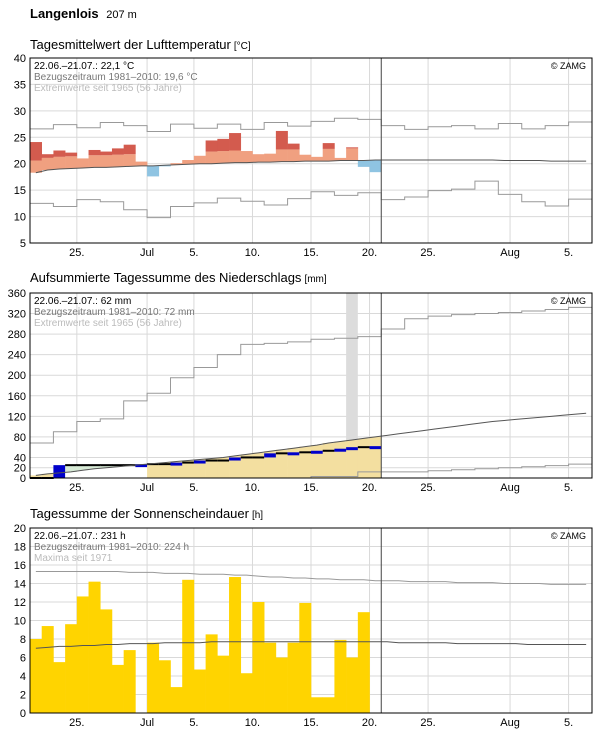 Image resolution: width=596 pixels, height=729 pixels. Describe the element at coordinates (310, 488) in the screenshot. I see `x-tick-label: 15.` at that location.